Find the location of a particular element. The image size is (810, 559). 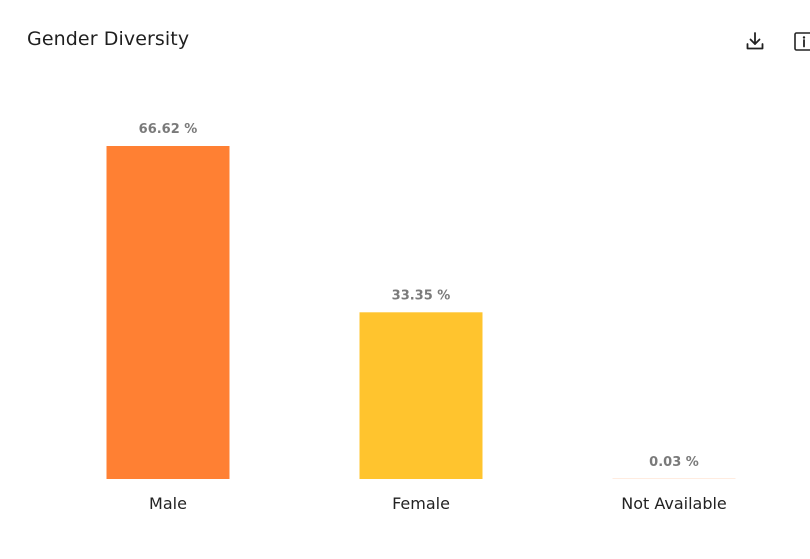

download-button is located at coordinates (755, 41).